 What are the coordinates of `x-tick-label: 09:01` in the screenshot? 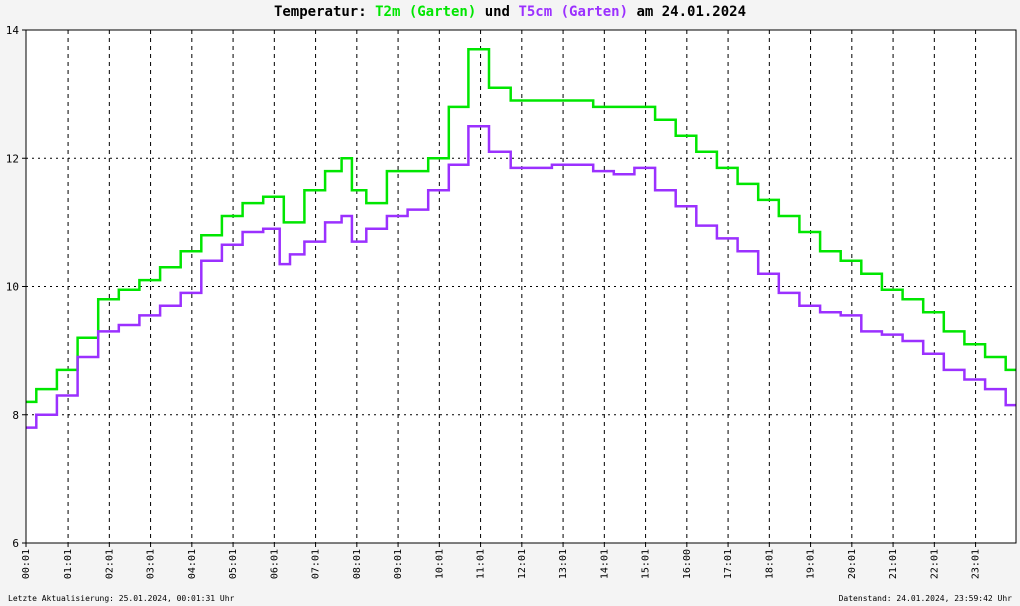 It's located at (398, 564).